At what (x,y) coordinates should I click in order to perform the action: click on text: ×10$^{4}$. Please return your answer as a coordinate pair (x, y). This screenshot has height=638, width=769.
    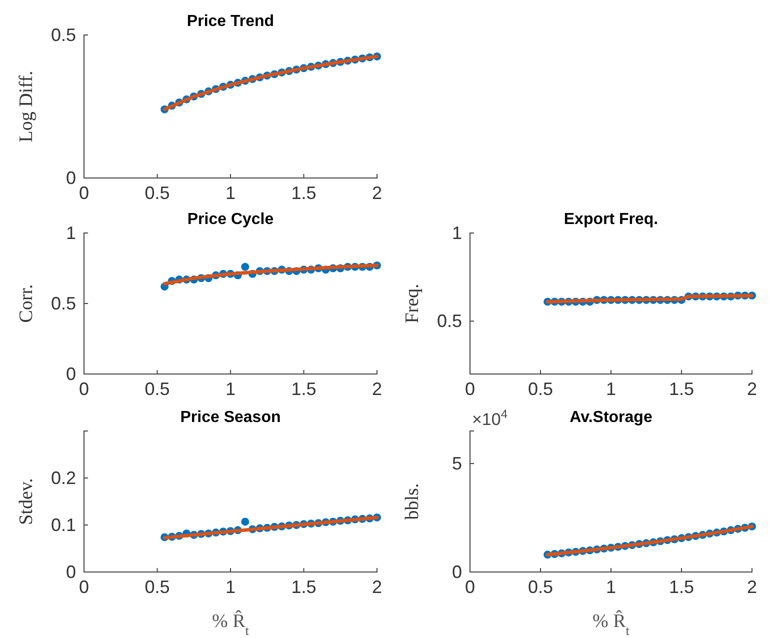
    Looking at the image, I should click on (490, 418).